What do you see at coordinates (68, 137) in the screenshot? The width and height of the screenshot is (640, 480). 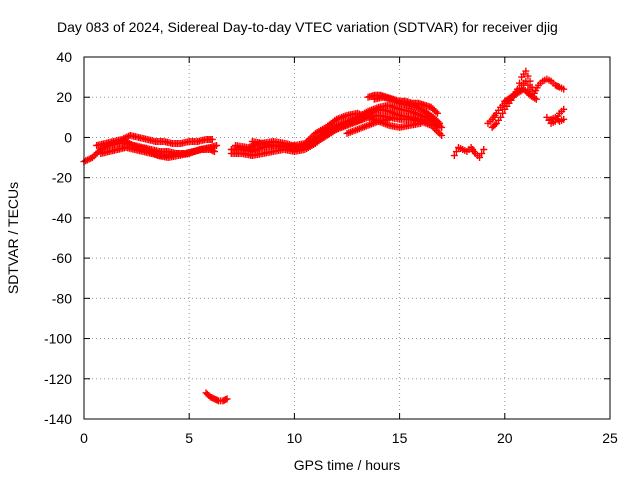 I see `y-tick-label: 0` at bounding box center [68, 137].